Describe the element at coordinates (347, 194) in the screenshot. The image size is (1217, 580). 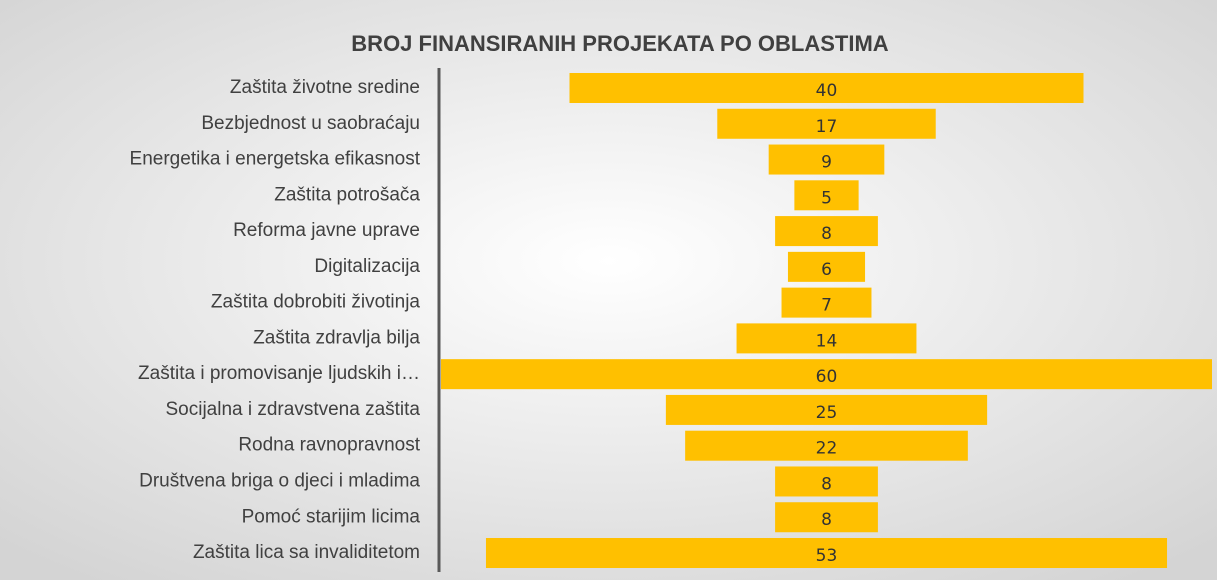
I see `category-label: Zaštita potrošača` at that location.